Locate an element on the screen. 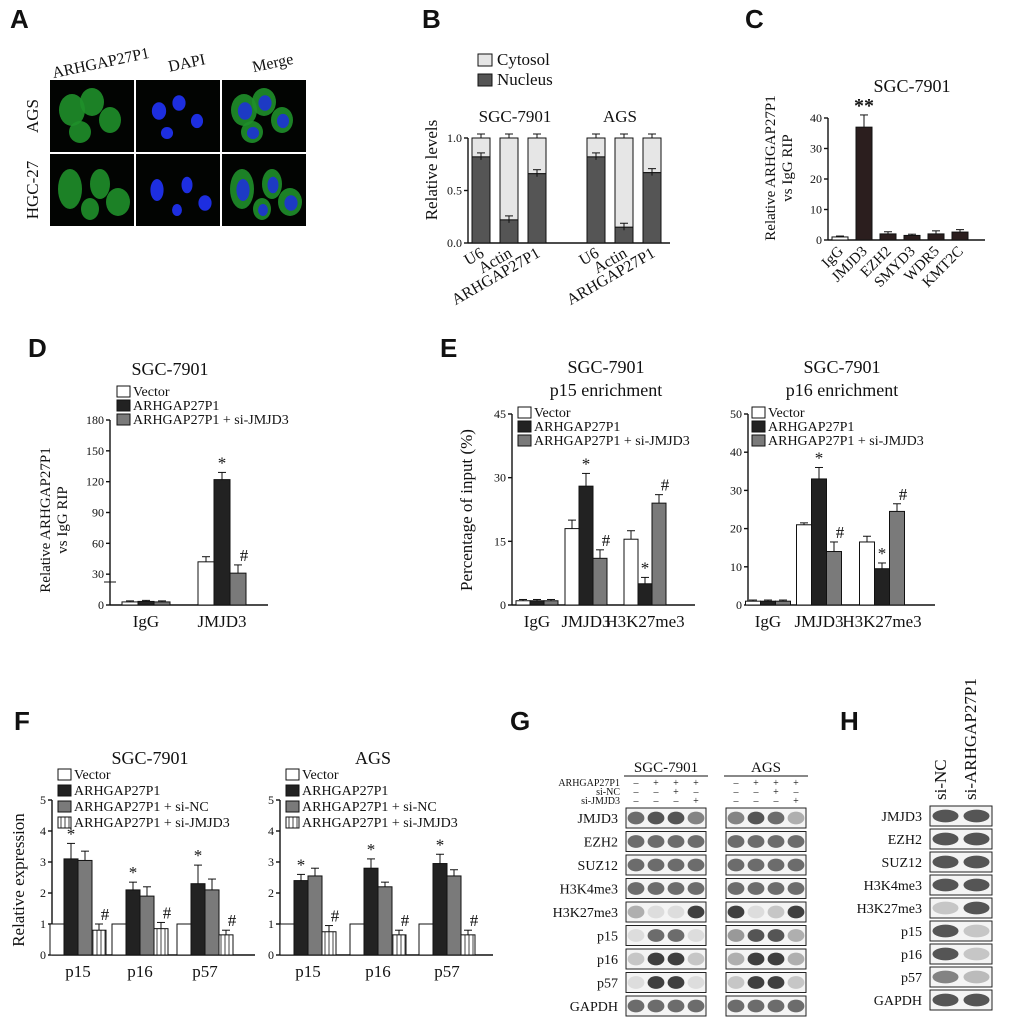 The width and height of the screenshot is (1020, 1024). legend-label: ARHGAP27P1 + si-NC is located at coordinates (141, 807).